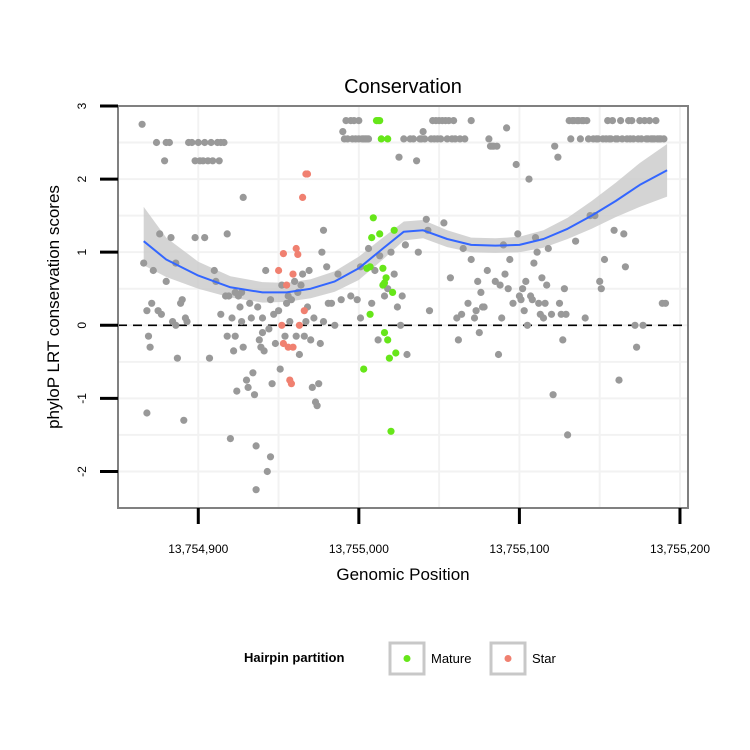  What do you see at coordinates (407, 658) in the screenshot?
I see `legend-dot-mature` at bounding box center [407, 658].